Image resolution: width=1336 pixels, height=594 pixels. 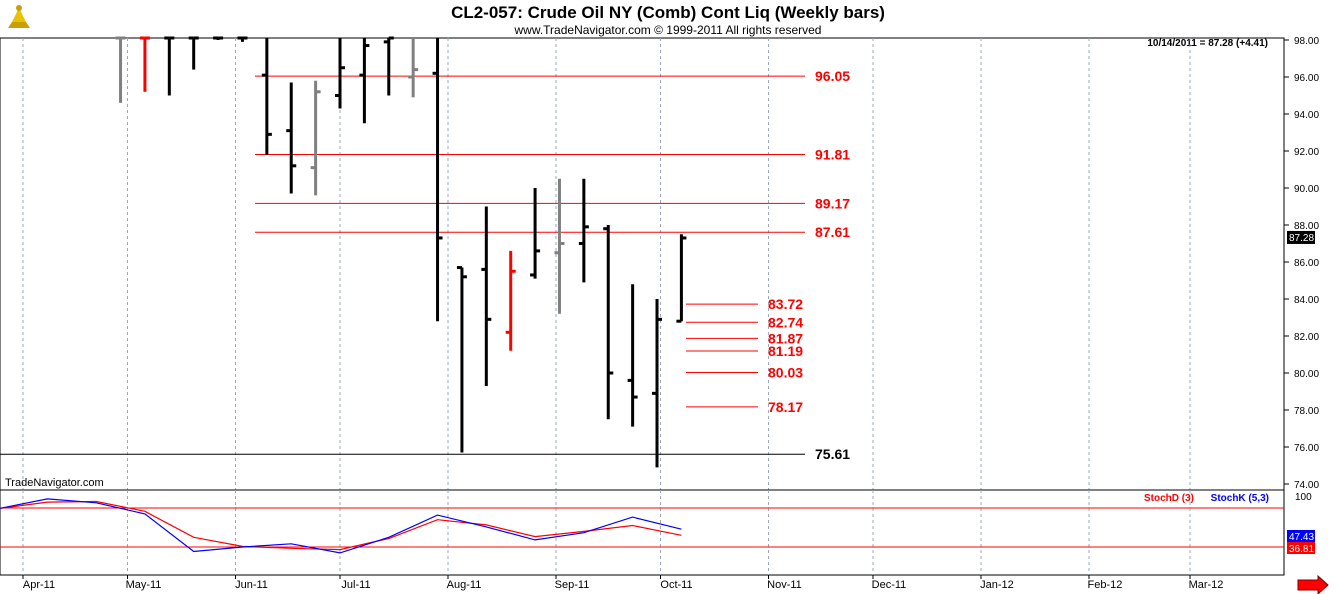 What do you see at coordinates (785, 338) in the screenshot?
I see `level-label: 81.87` at bounding box center [785, 338].